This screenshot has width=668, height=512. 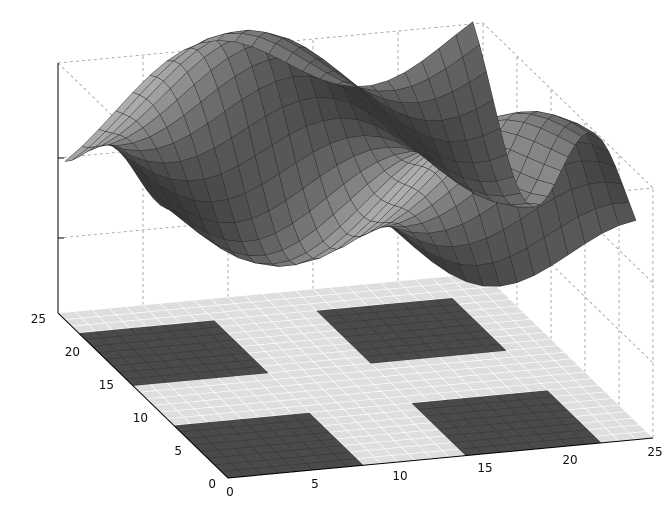 What do you see at coordinates (315, 484) in the screenshot?
I see `x-tick-label: 5` at bounding box center [315, 484].